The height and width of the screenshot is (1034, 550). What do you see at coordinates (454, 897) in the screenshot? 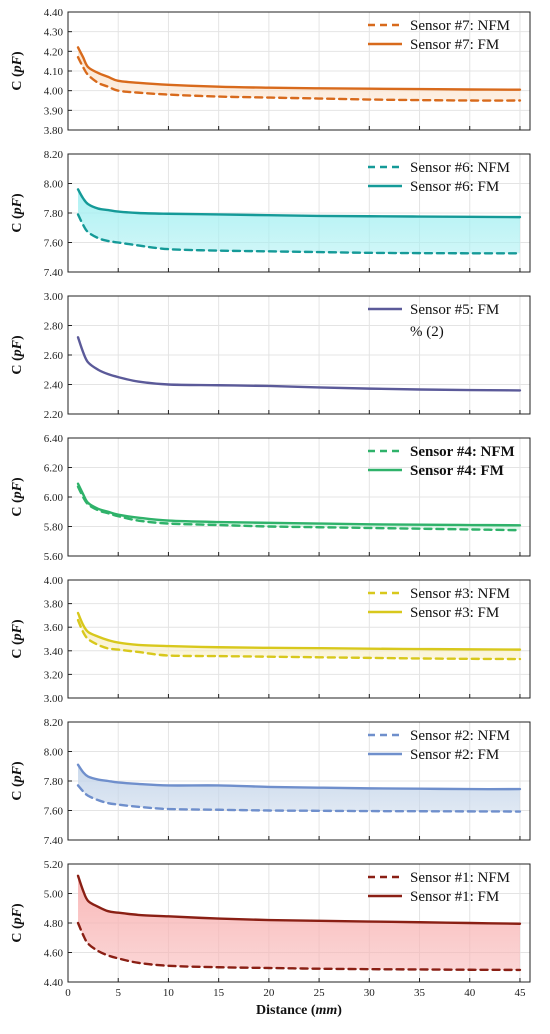
I see `legend-label: Sensor #1: FM` at bounding box center [454, 897].